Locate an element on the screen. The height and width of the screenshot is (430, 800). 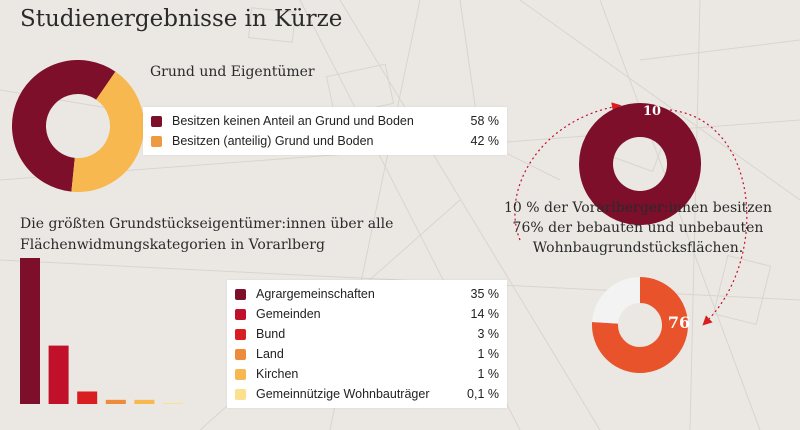
ownership-chart-title: Grund und Eigentümer is located at coordinates (232, 72).